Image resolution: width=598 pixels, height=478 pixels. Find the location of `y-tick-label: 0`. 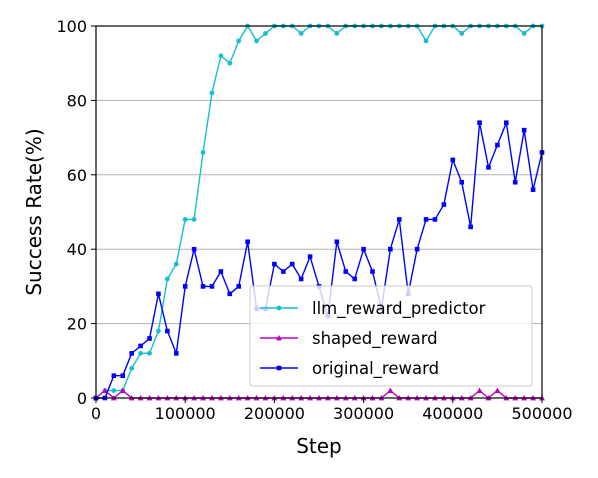

y-tick-label: 0 is located at coordinates (82, 398).